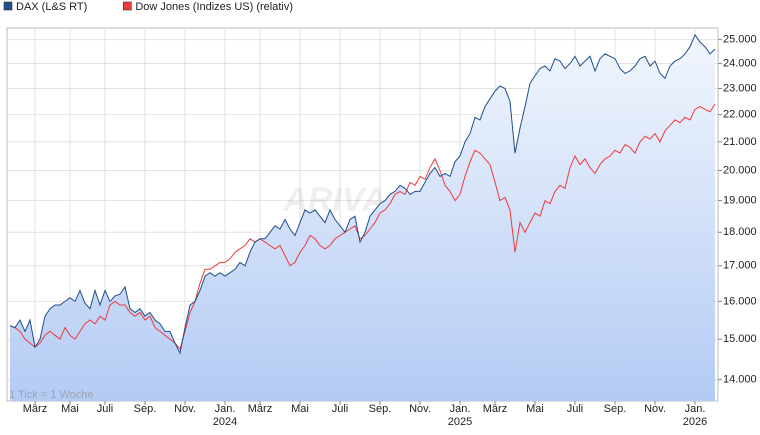 The width and height of the screenshot is (760, 435). Describe the element at coordinates (460, 415) in the screenshot. I see `x-tick-label: Jan. 2025` at that location.